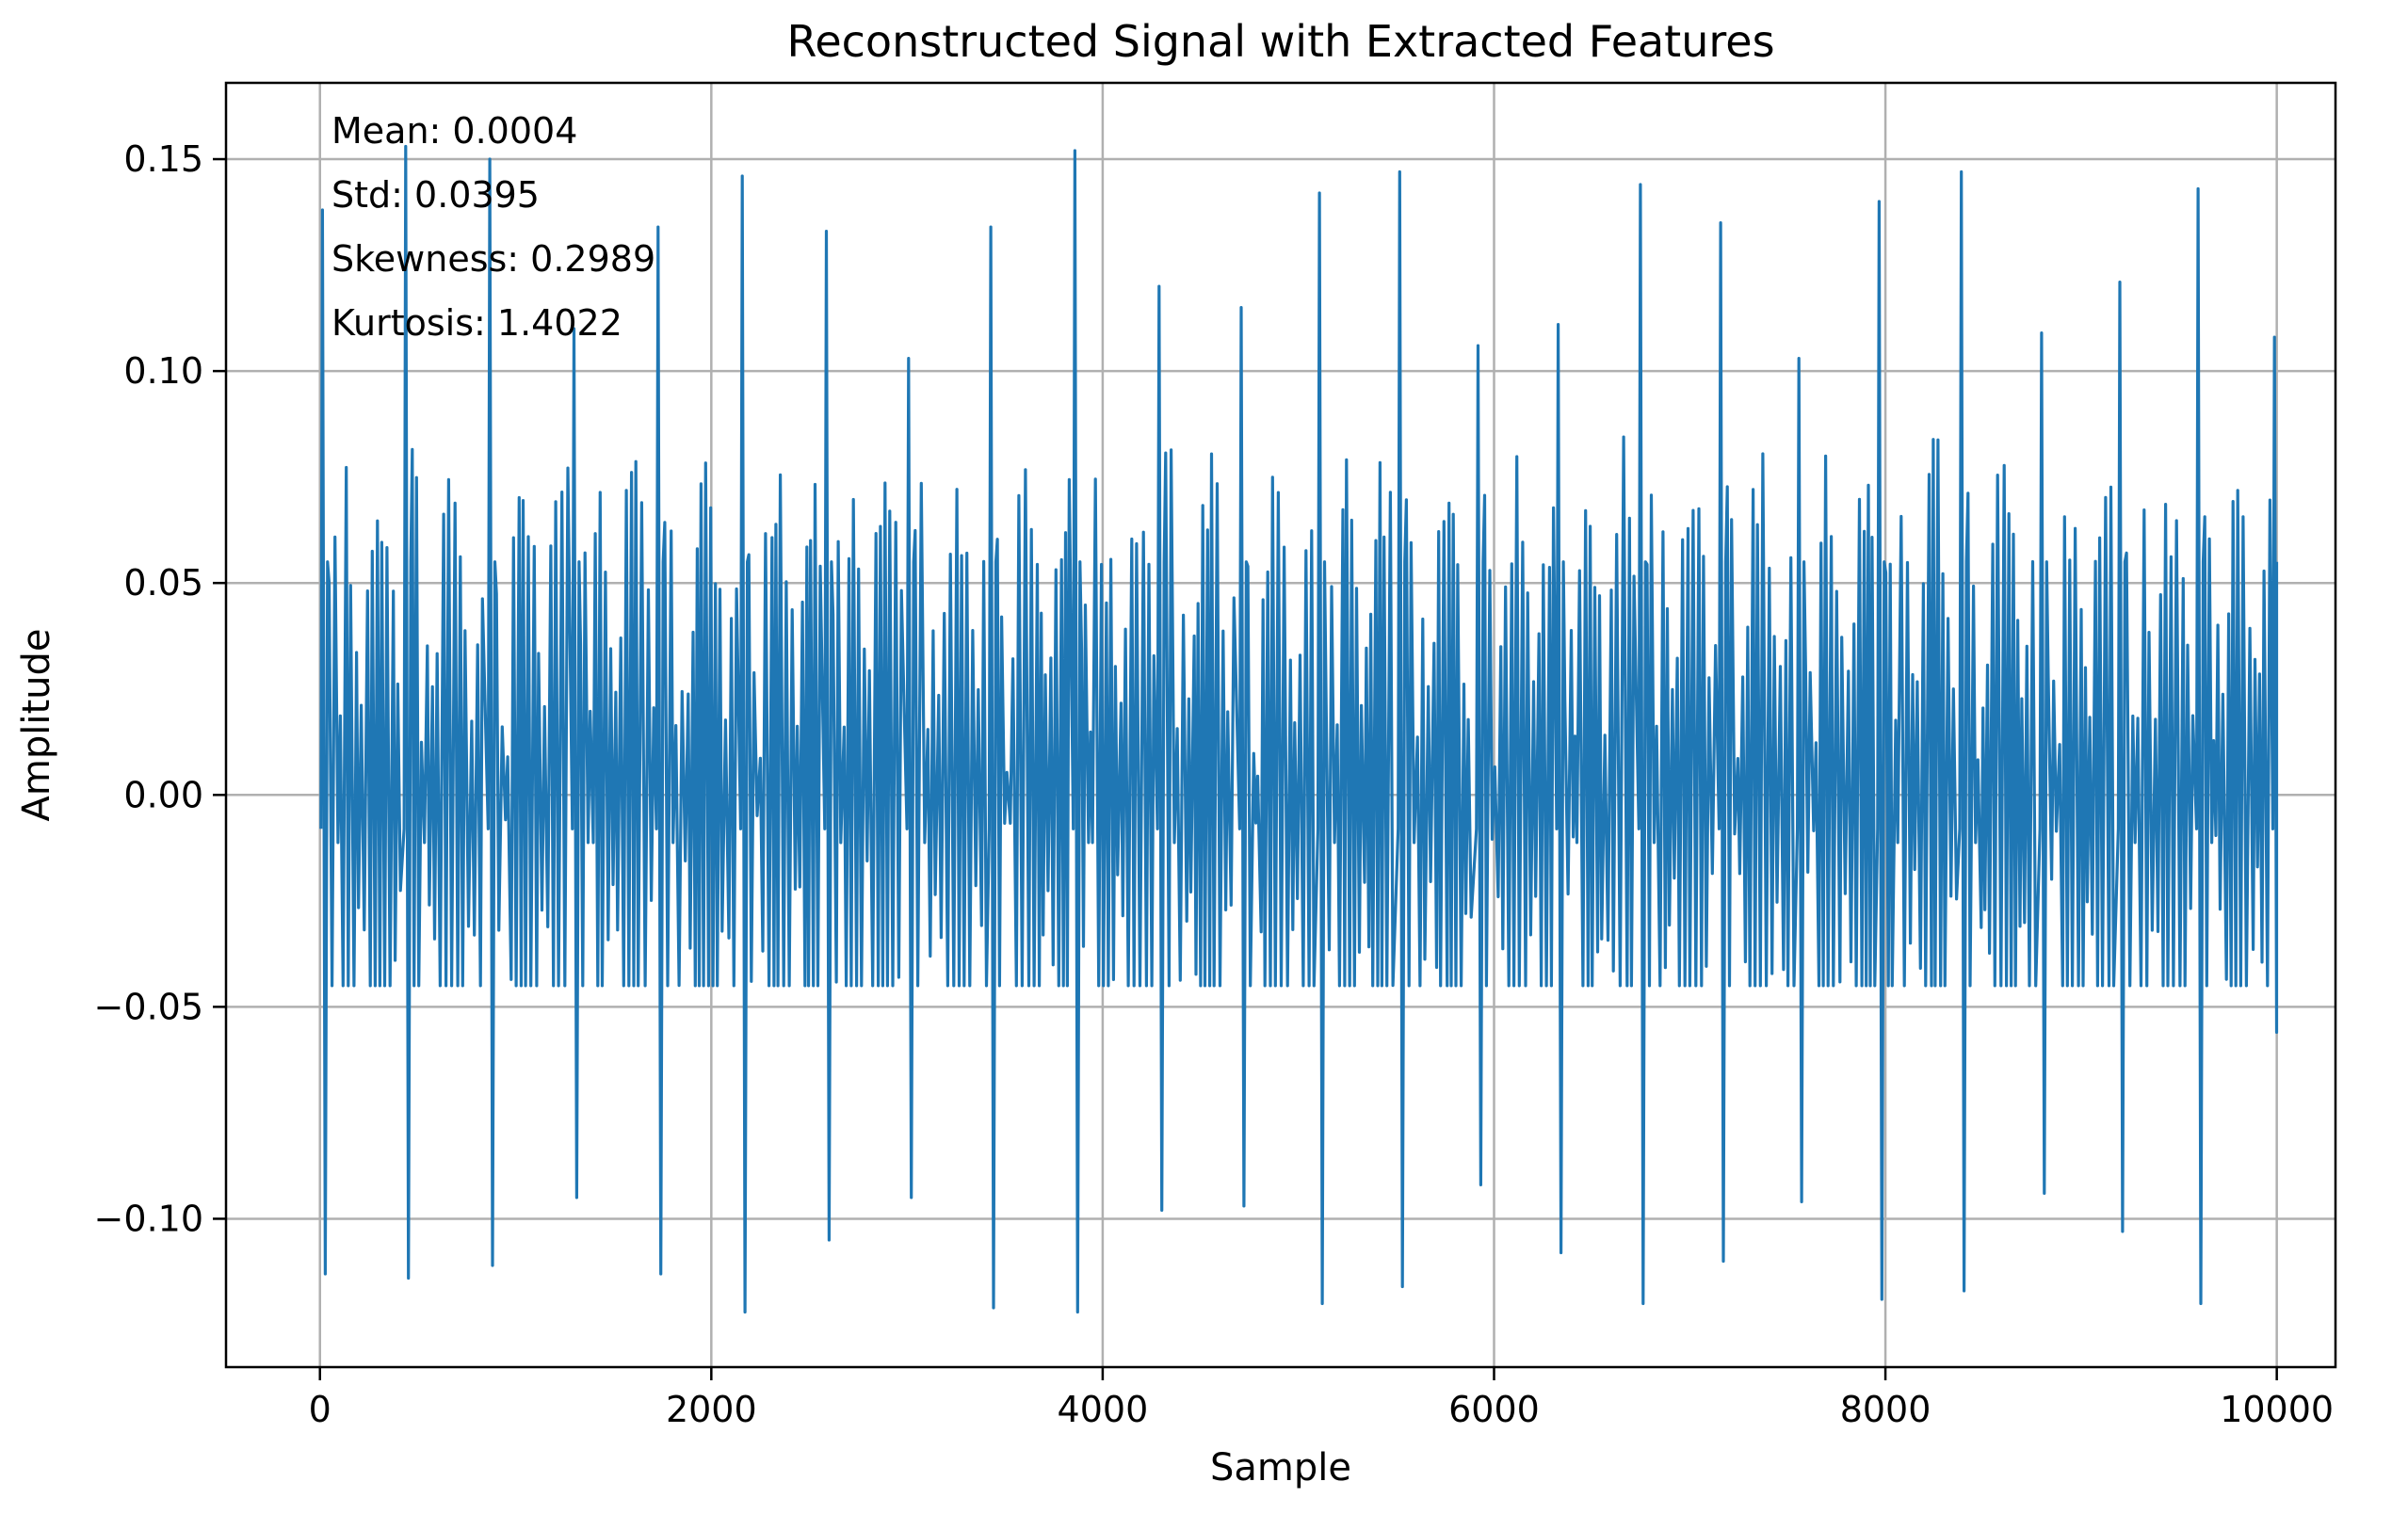  Describe the element at coordinates (36, 725) in the screenshot. I see `y-axis-label: Amplitude` at that location.